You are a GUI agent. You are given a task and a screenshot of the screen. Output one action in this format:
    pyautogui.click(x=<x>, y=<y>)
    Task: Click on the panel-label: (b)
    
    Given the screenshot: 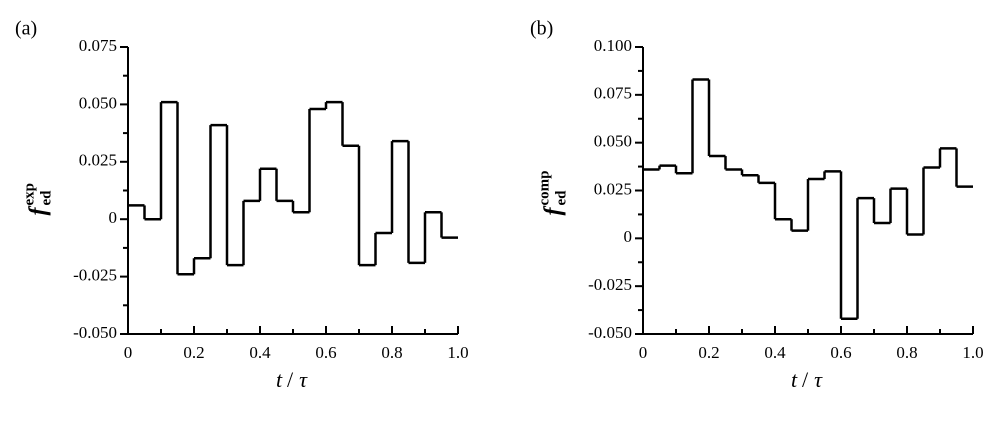 What is the action you would take?
    pyautogui.click(x=541, y=29)
    